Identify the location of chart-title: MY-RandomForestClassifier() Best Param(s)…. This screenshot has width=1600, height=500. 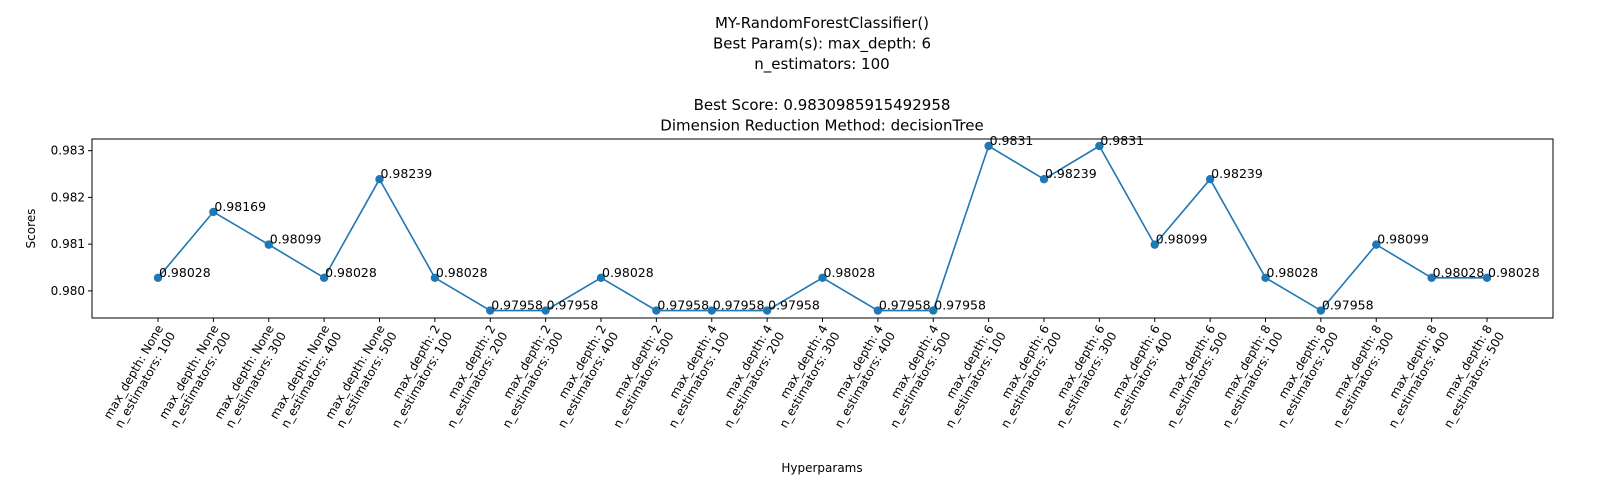
(821, 74).